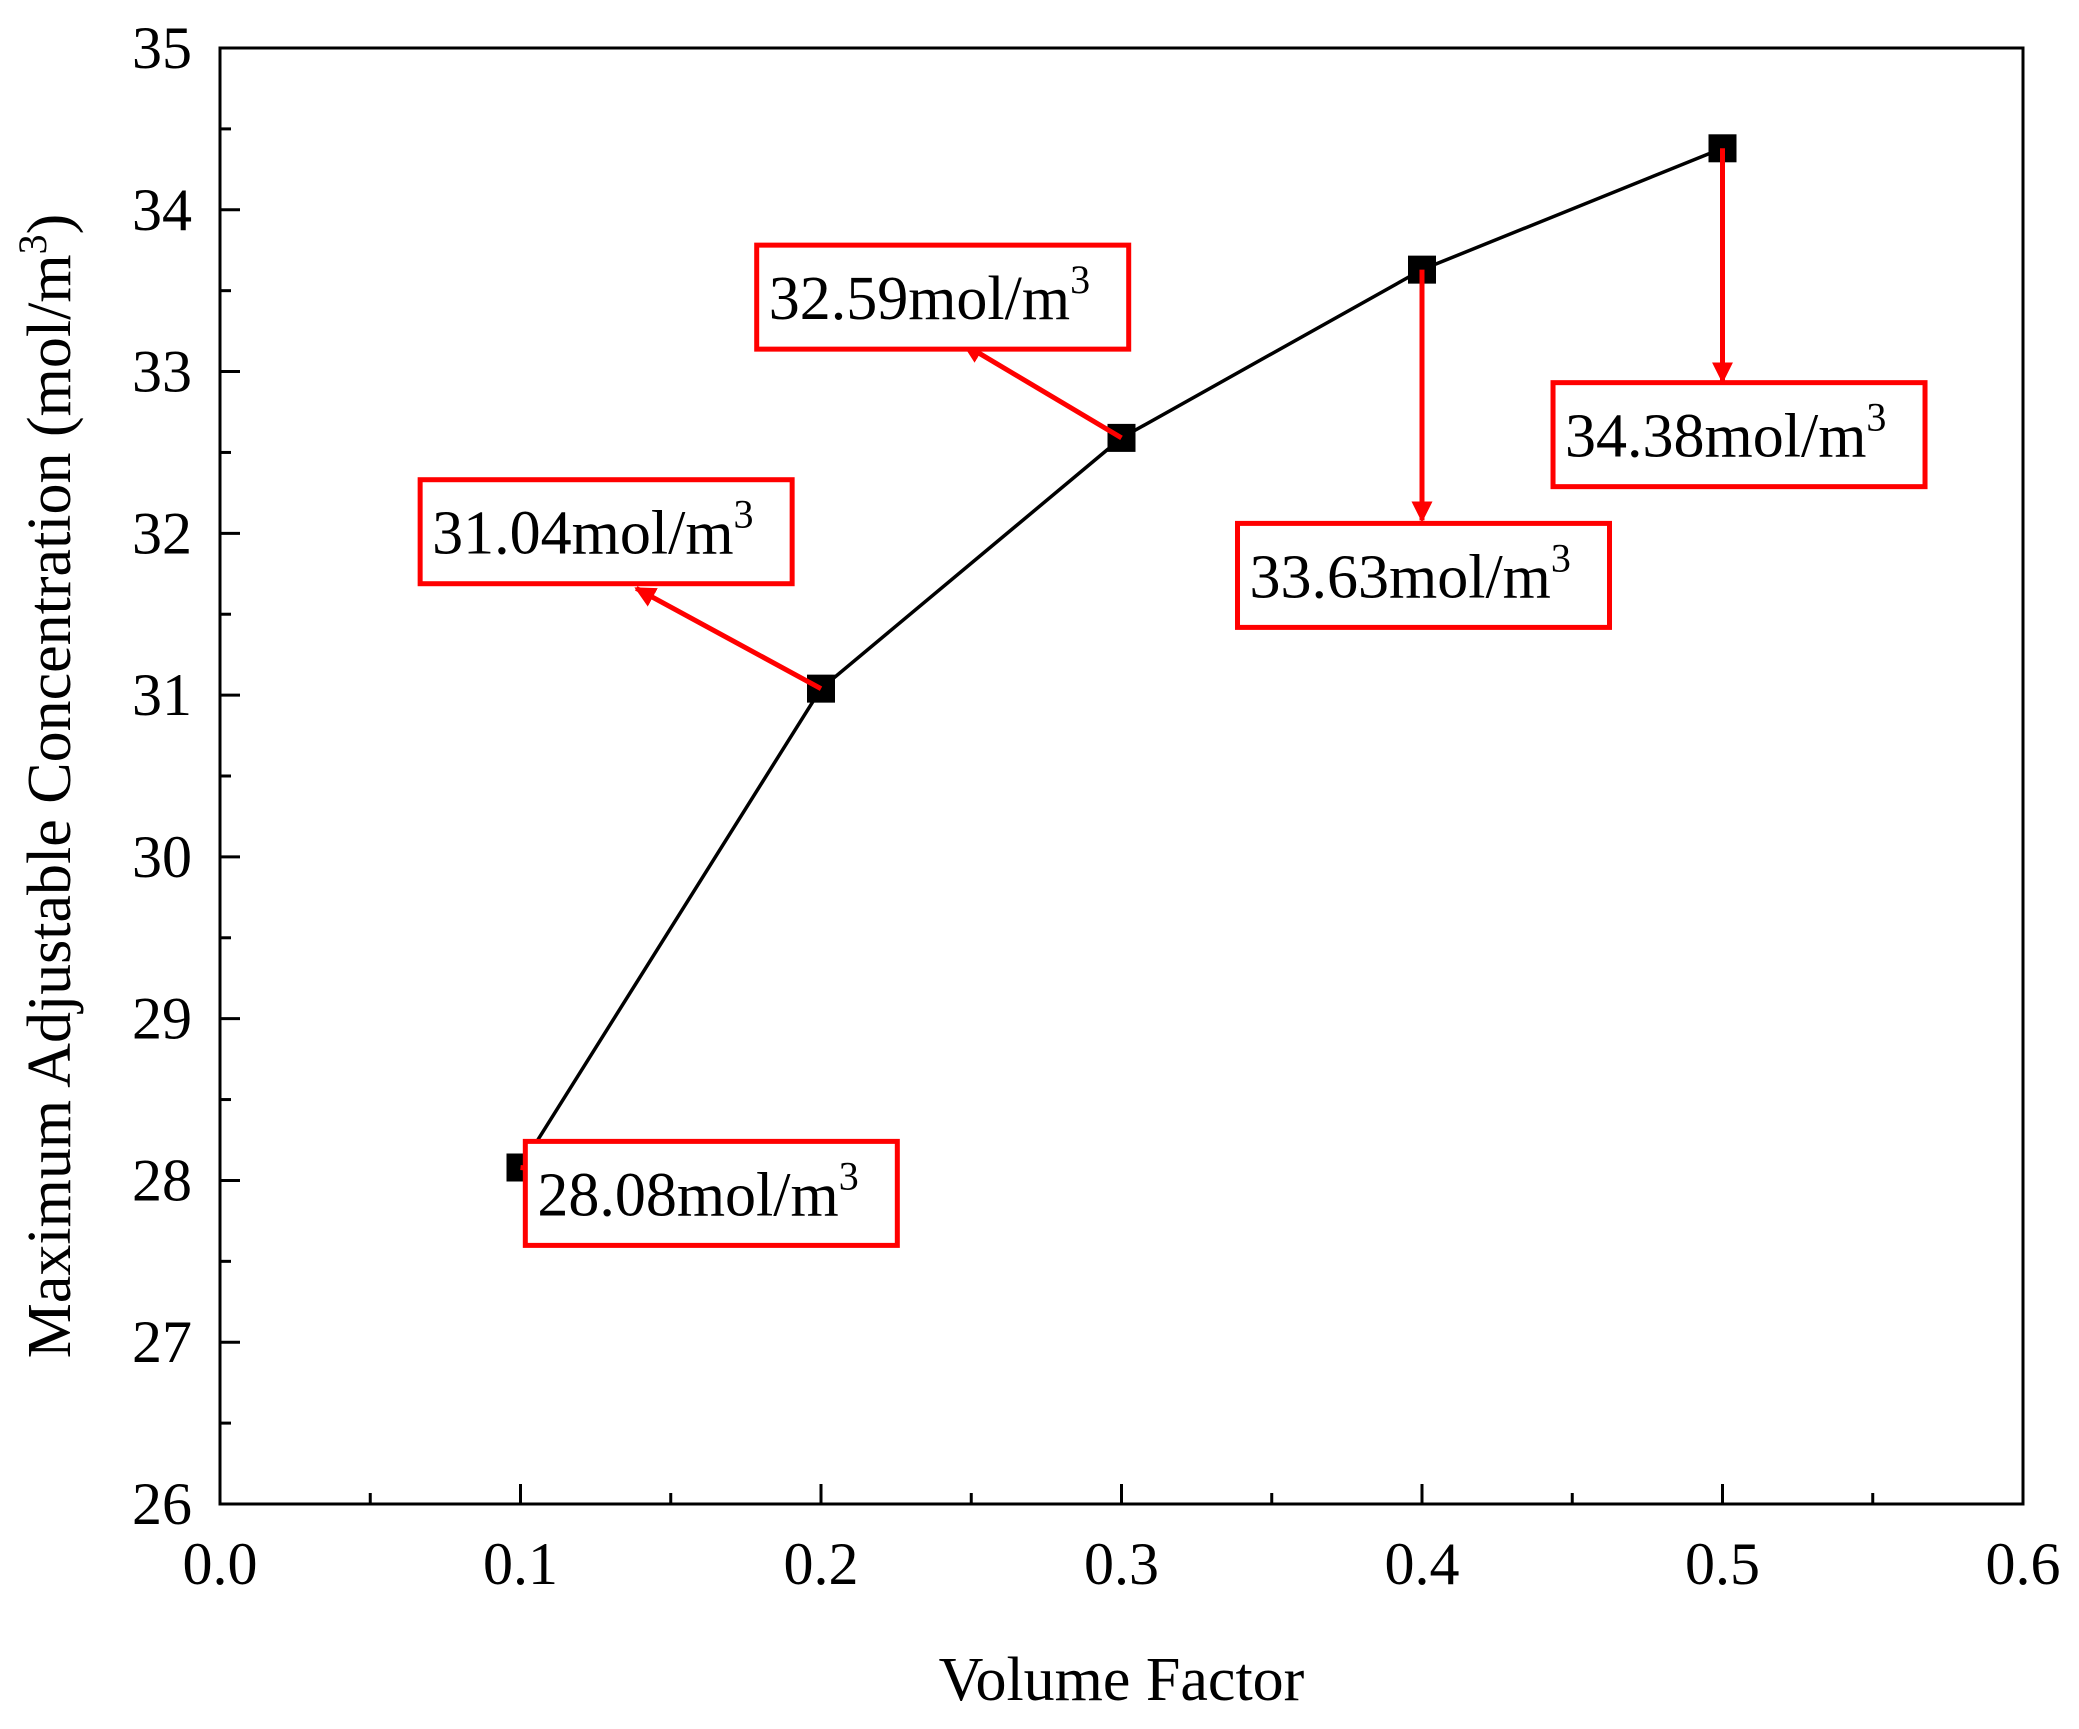  I want to click on y-tick-label: 34, so click(162, 210).